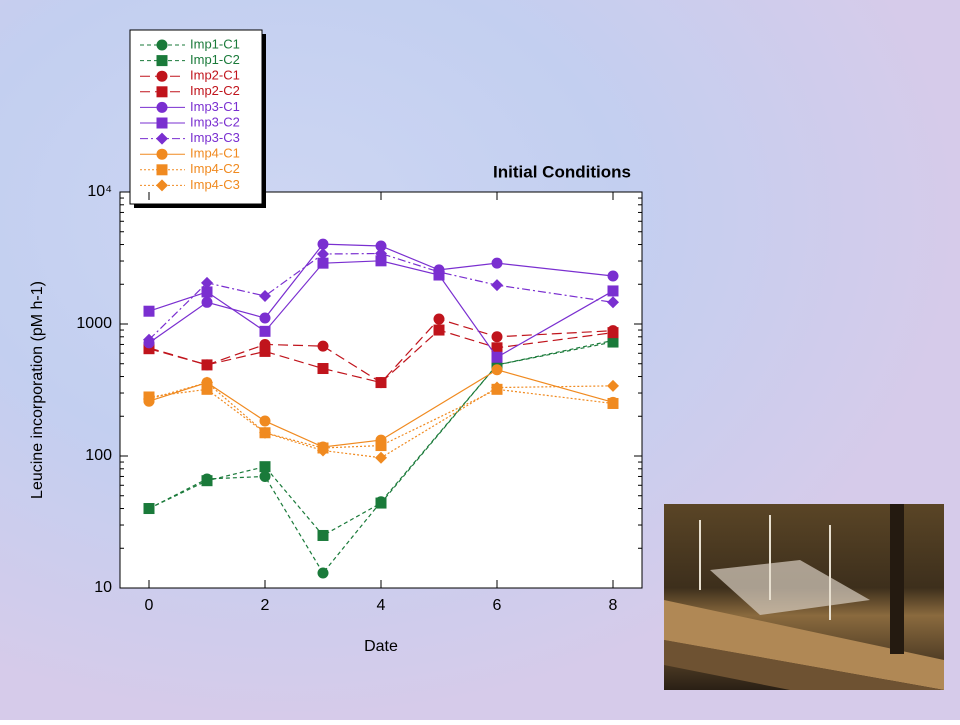 This screenshot has height=725, width=960. I want to click on x-tick-label: 0, so click(149, 605).